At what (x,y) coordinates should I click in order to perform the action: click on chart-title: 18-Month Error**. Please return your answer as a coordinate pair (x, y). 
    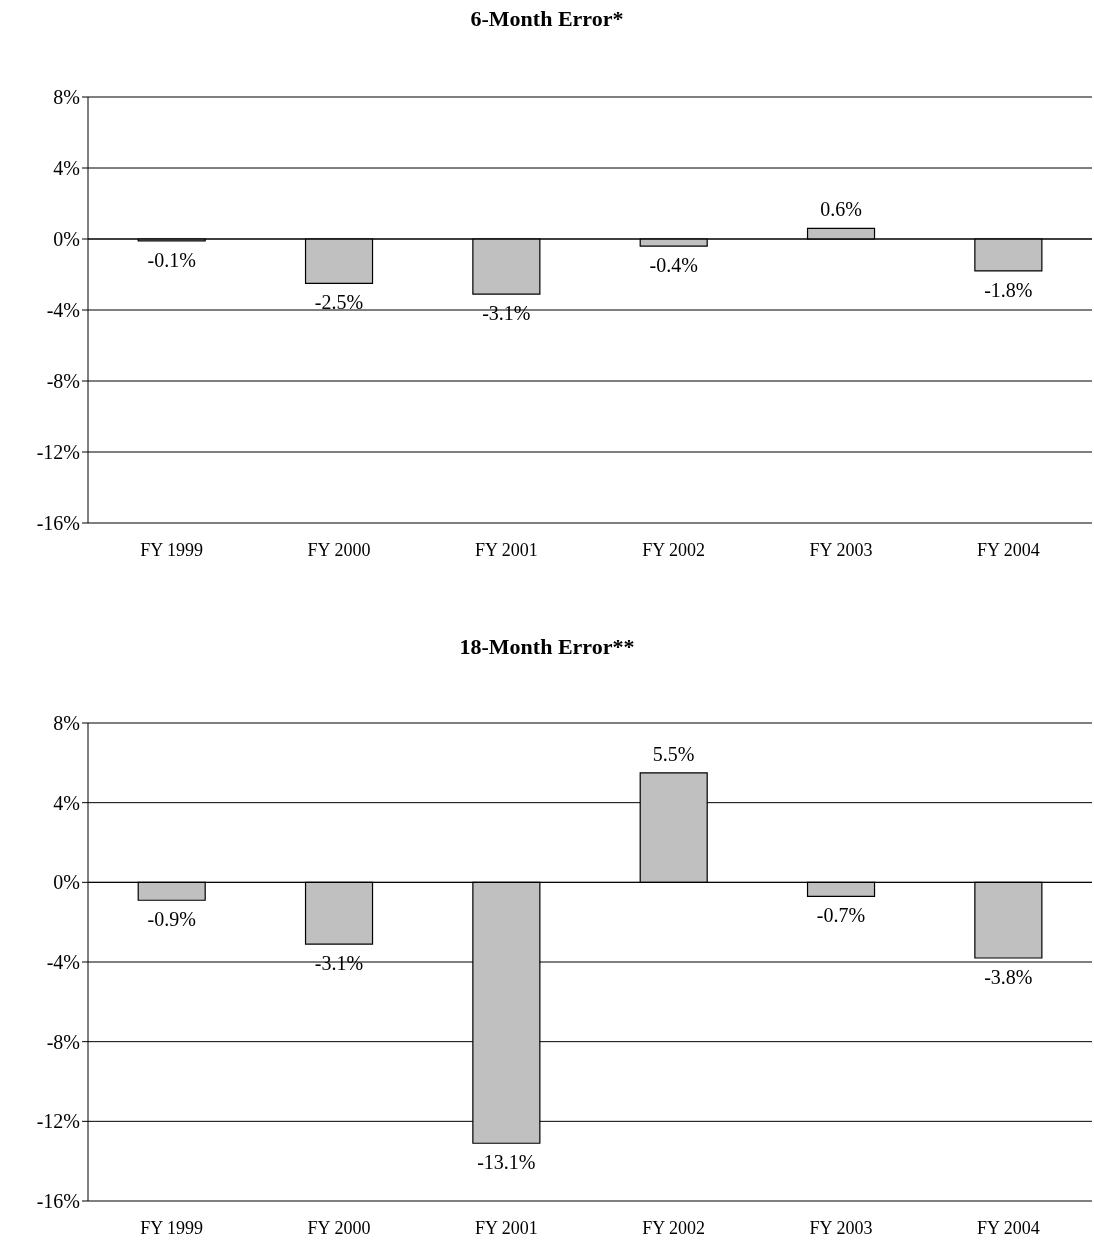
    Looking at the image, I should click on (547, 647).